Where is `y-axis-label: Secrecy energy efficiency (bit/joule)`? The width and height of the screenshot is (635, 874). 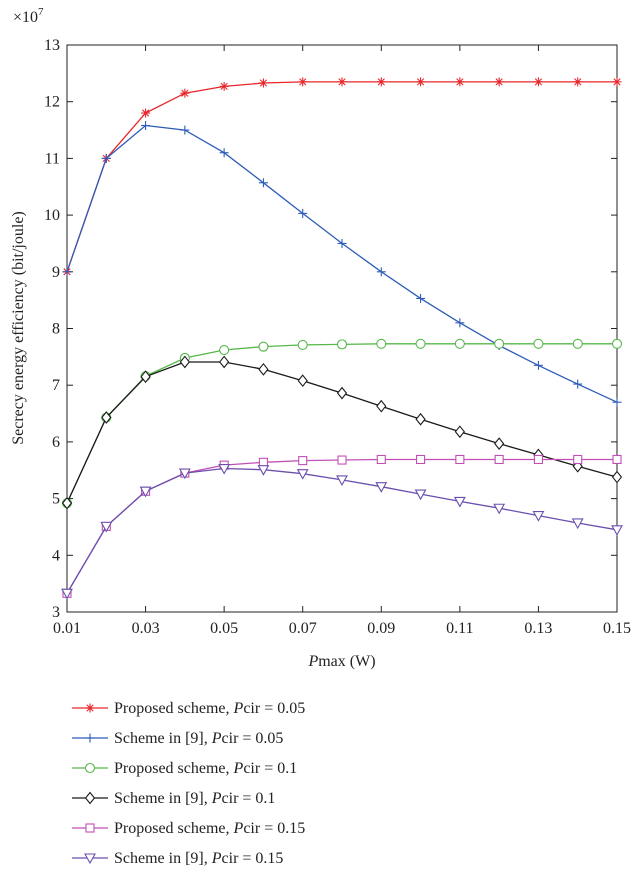
y-axis-label: Secrecy energy efficiency (bit/joule) is located at coordinates (18, 328).